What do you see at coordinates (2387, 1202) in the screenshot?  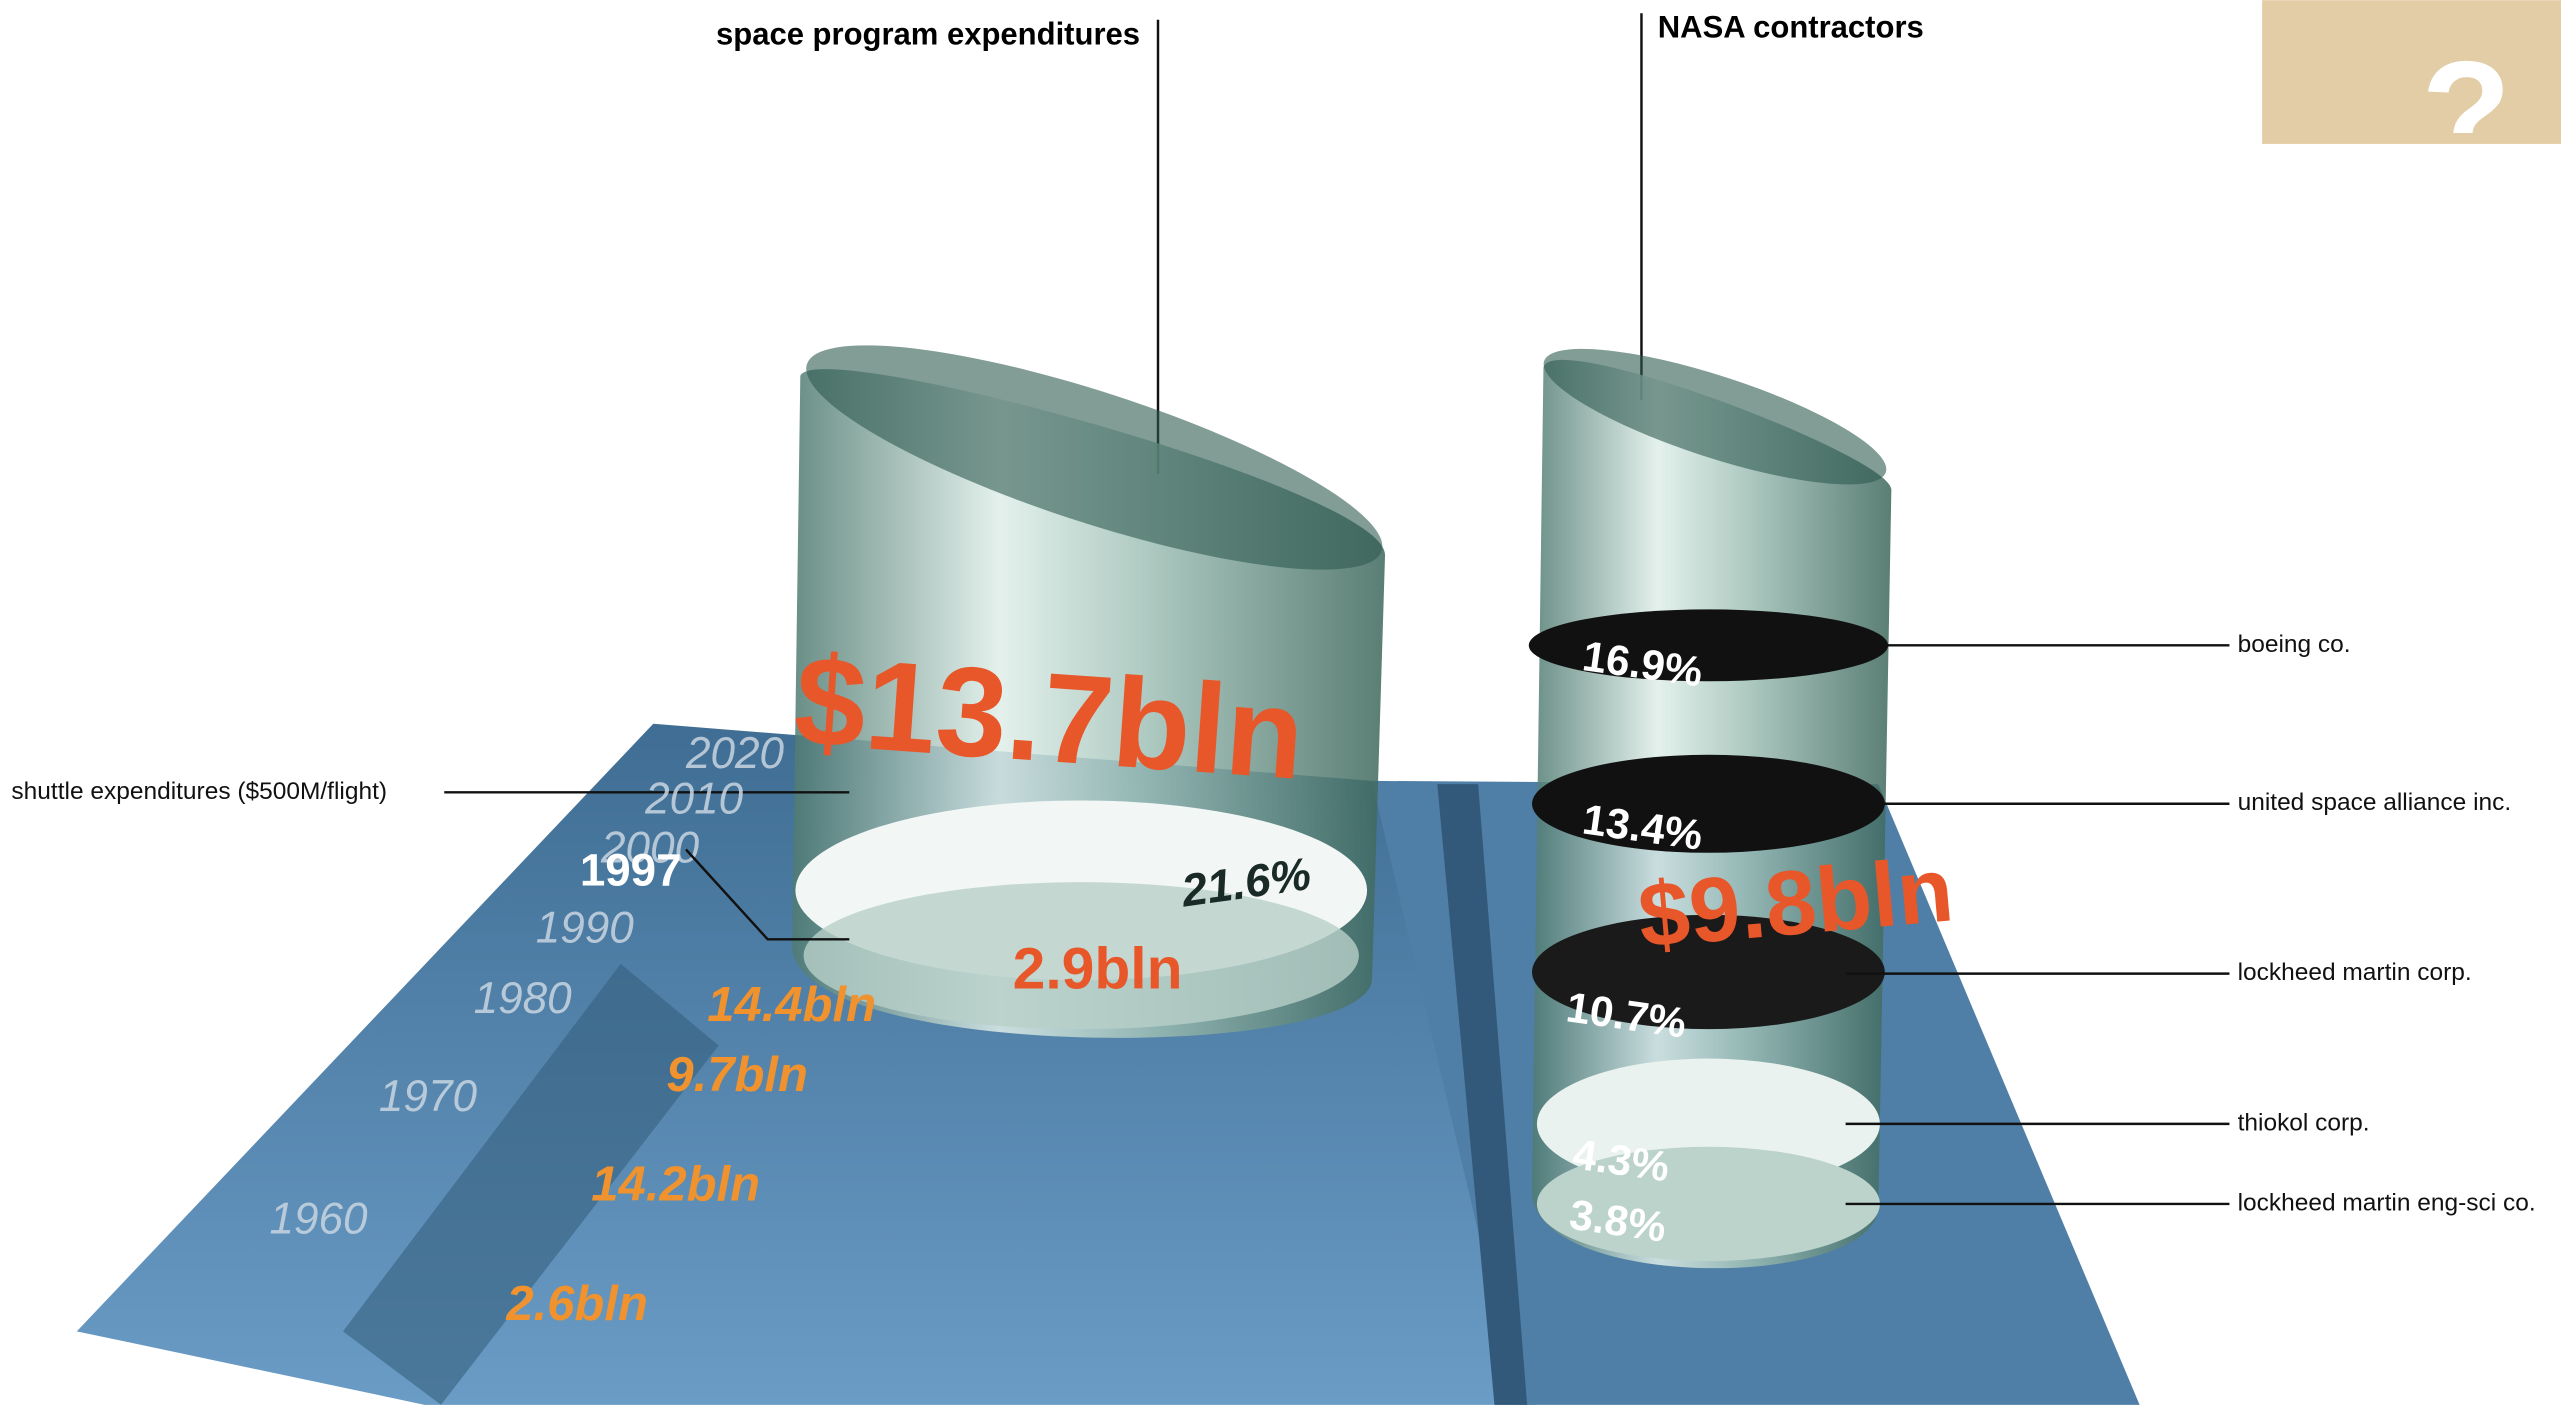 I see `contractor-name: lockheed martin eng-sci co.` at bounding box center [2387, 1202].